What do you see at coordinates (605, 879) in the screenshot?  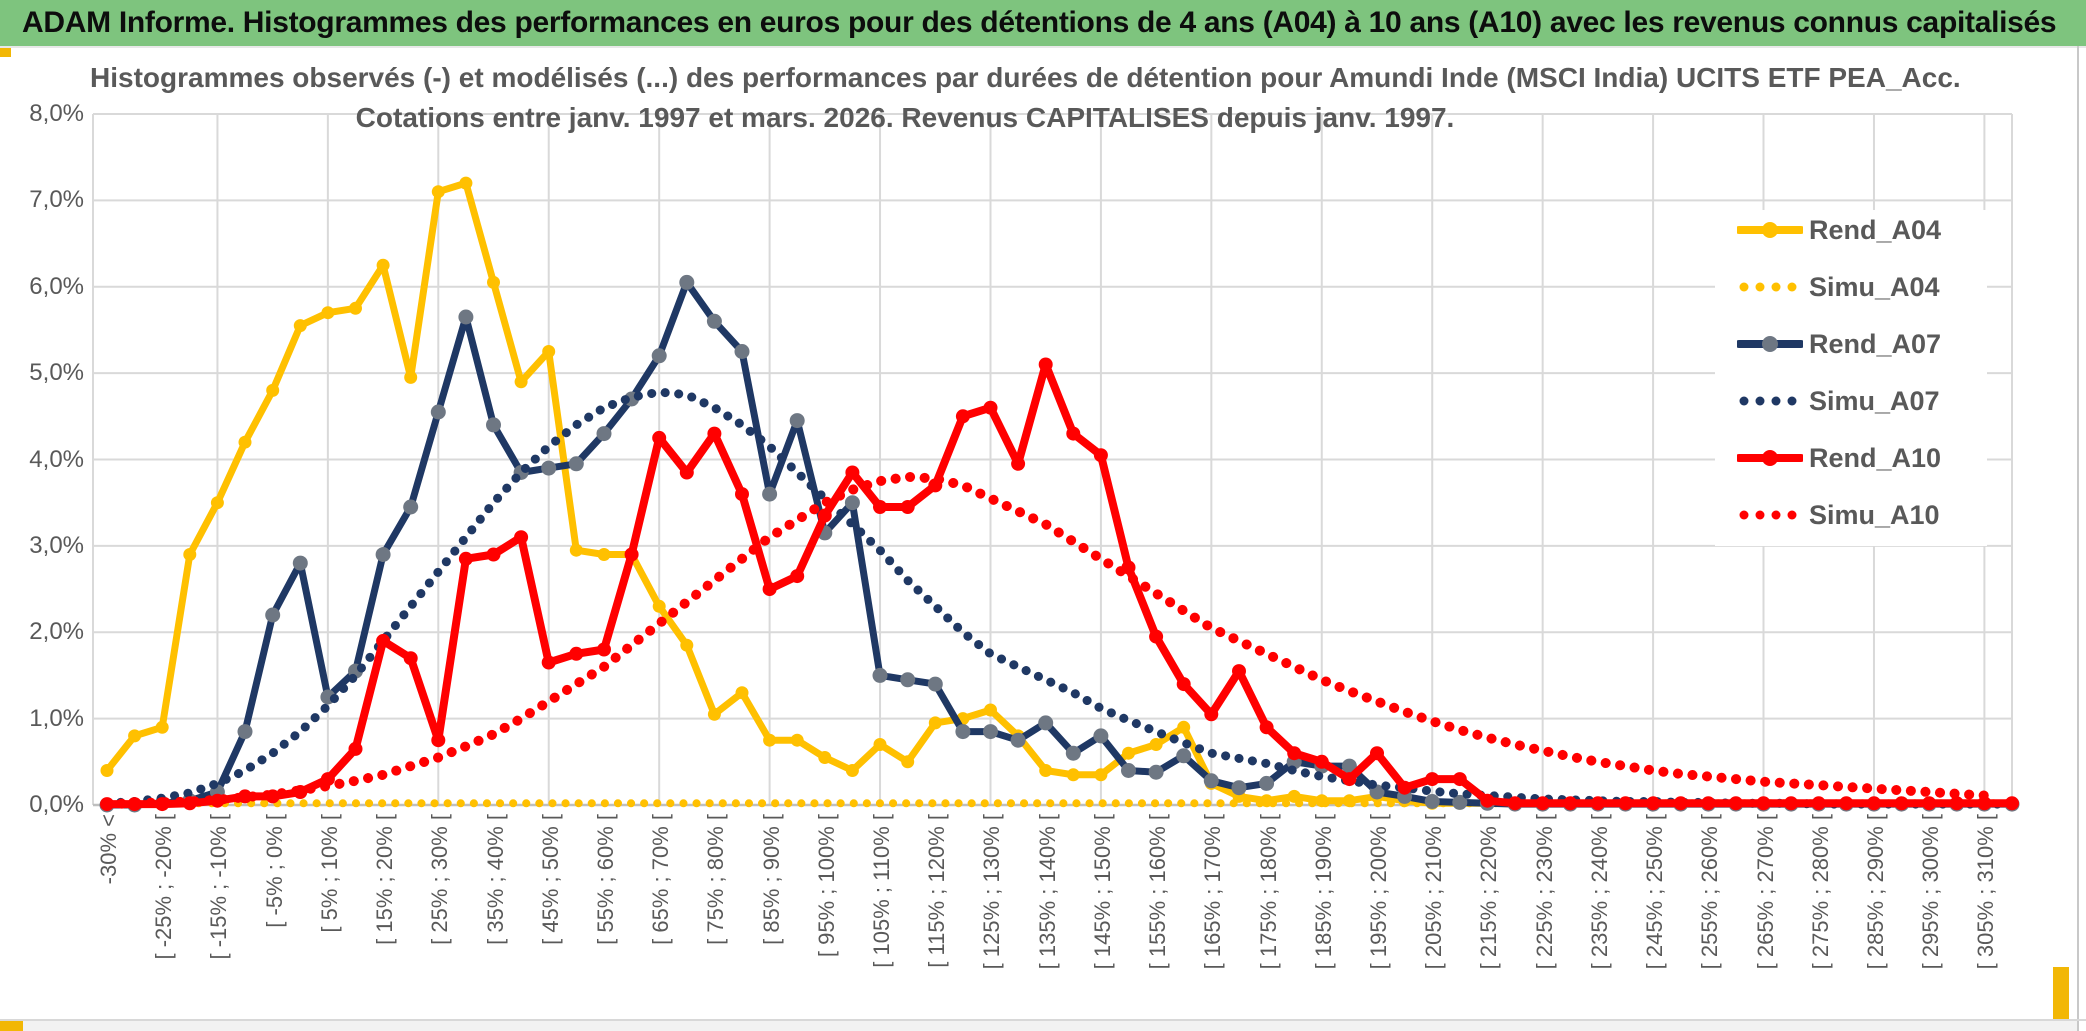 I see `x-axis-label-9: [ 55% ; 60% [` at bounding box center [605, 879].